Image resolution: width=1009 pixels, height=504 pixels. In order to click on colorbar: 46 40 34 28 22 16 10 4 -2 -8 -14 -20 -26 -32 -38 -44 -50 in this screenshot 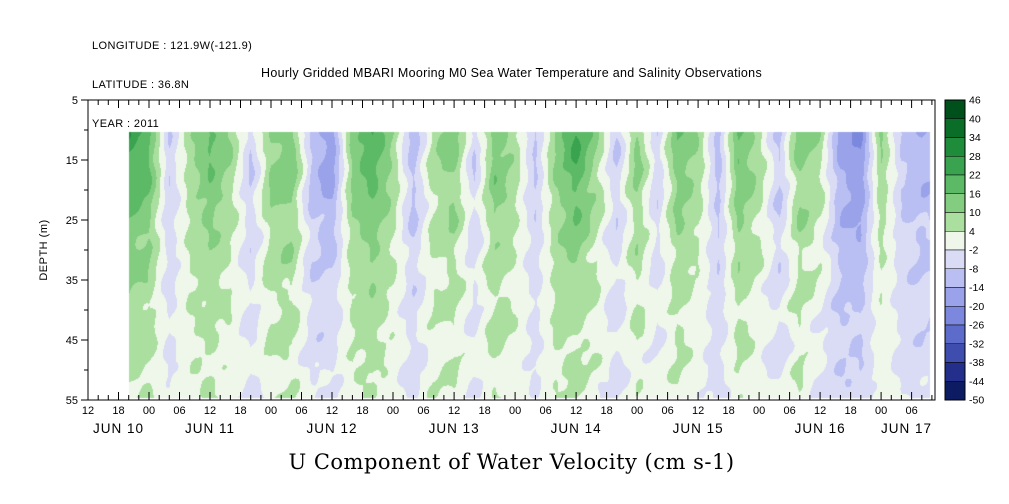, I will do `click(964, 251)`.